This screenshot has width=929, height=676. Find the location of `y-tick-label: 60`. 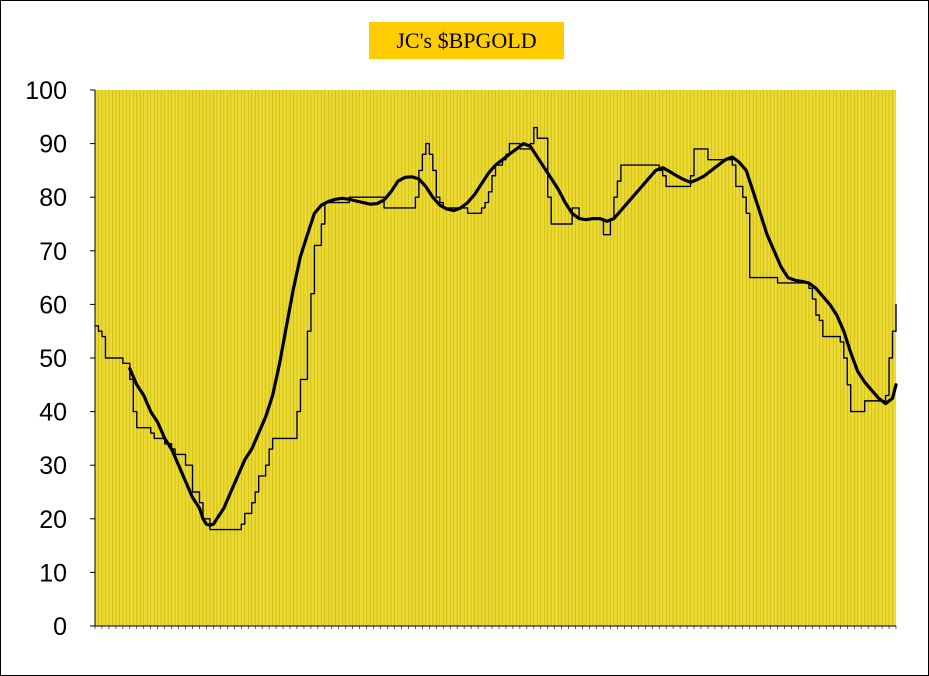

y-tick-label: 60 is located at coordinates (53, 305).